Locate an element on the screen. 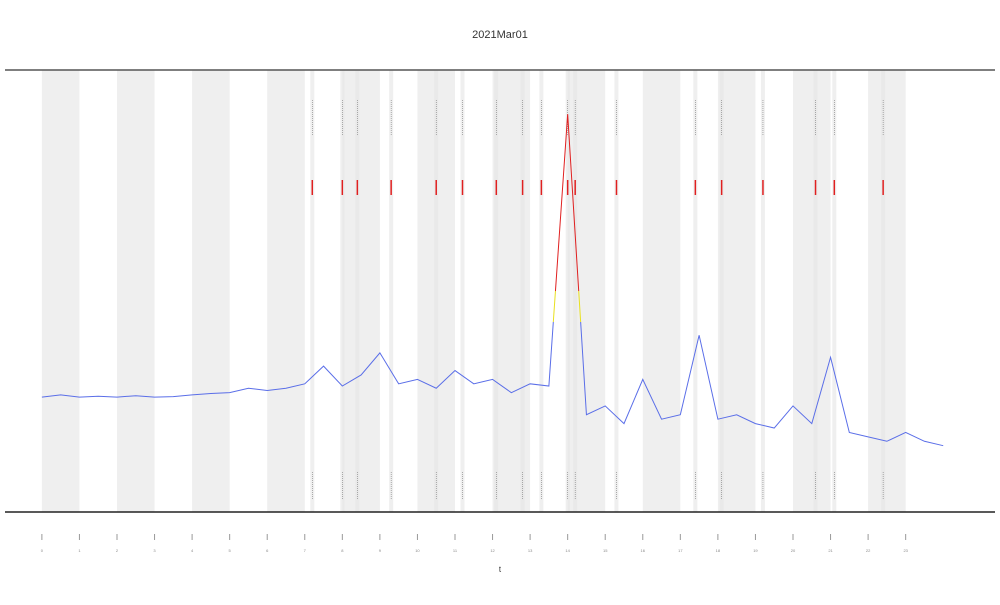 This screenshot has width=1000, height=605. x-tick-label: 3 is located at coordinates (154, 550).